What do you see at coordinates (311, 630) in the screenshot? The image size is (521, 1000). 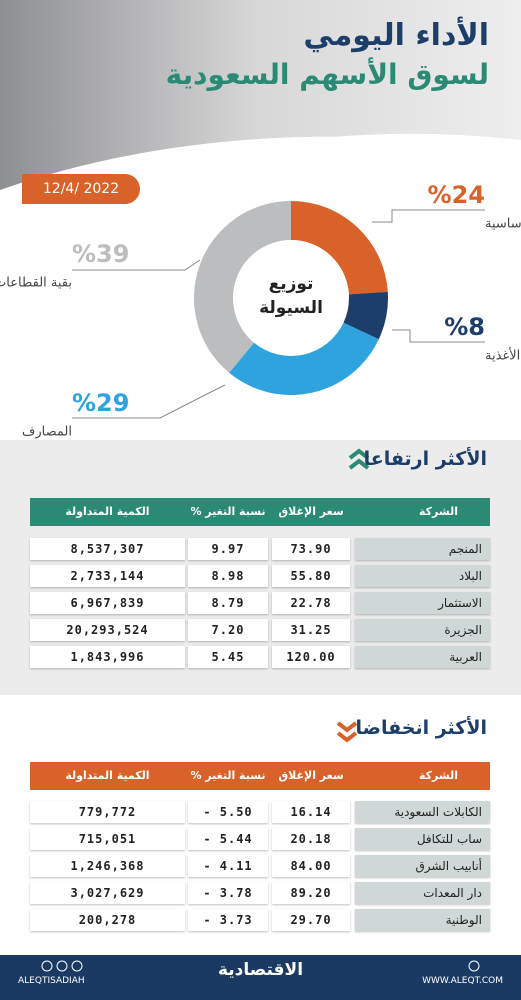 I see `table-cell: 31.25` at bounding box center [311, 630].